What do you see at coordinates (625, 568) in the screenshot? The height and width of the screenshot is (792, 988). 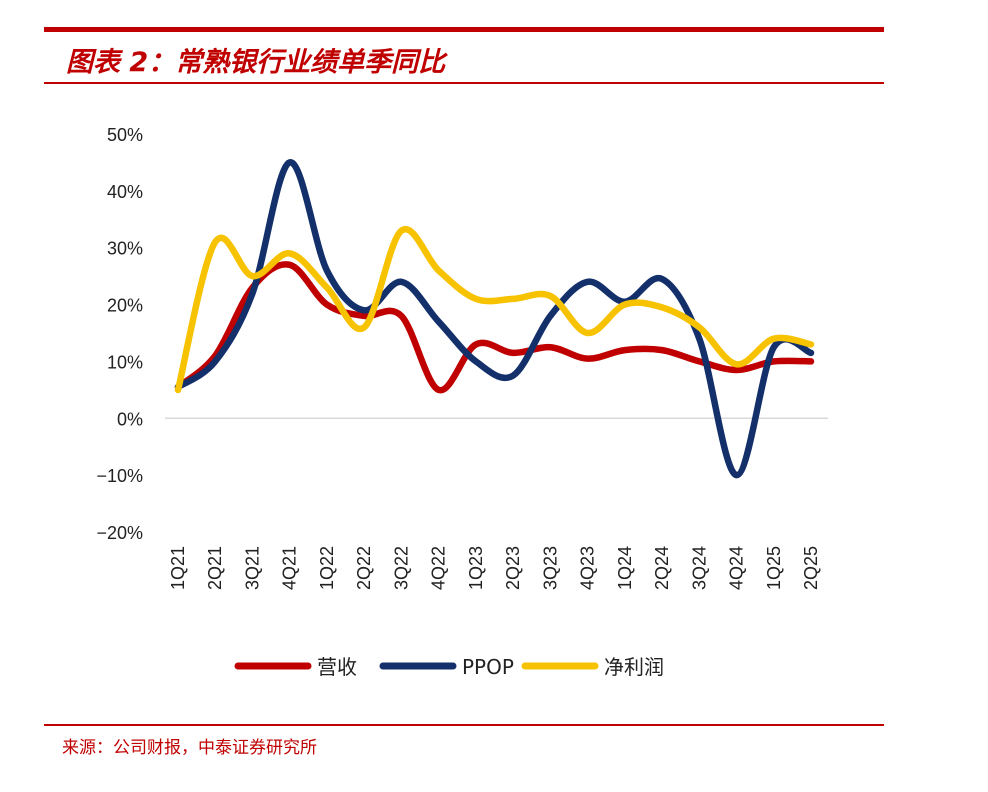 I see `x-tick-label: 1Q24` at bounding box center [625, 568].